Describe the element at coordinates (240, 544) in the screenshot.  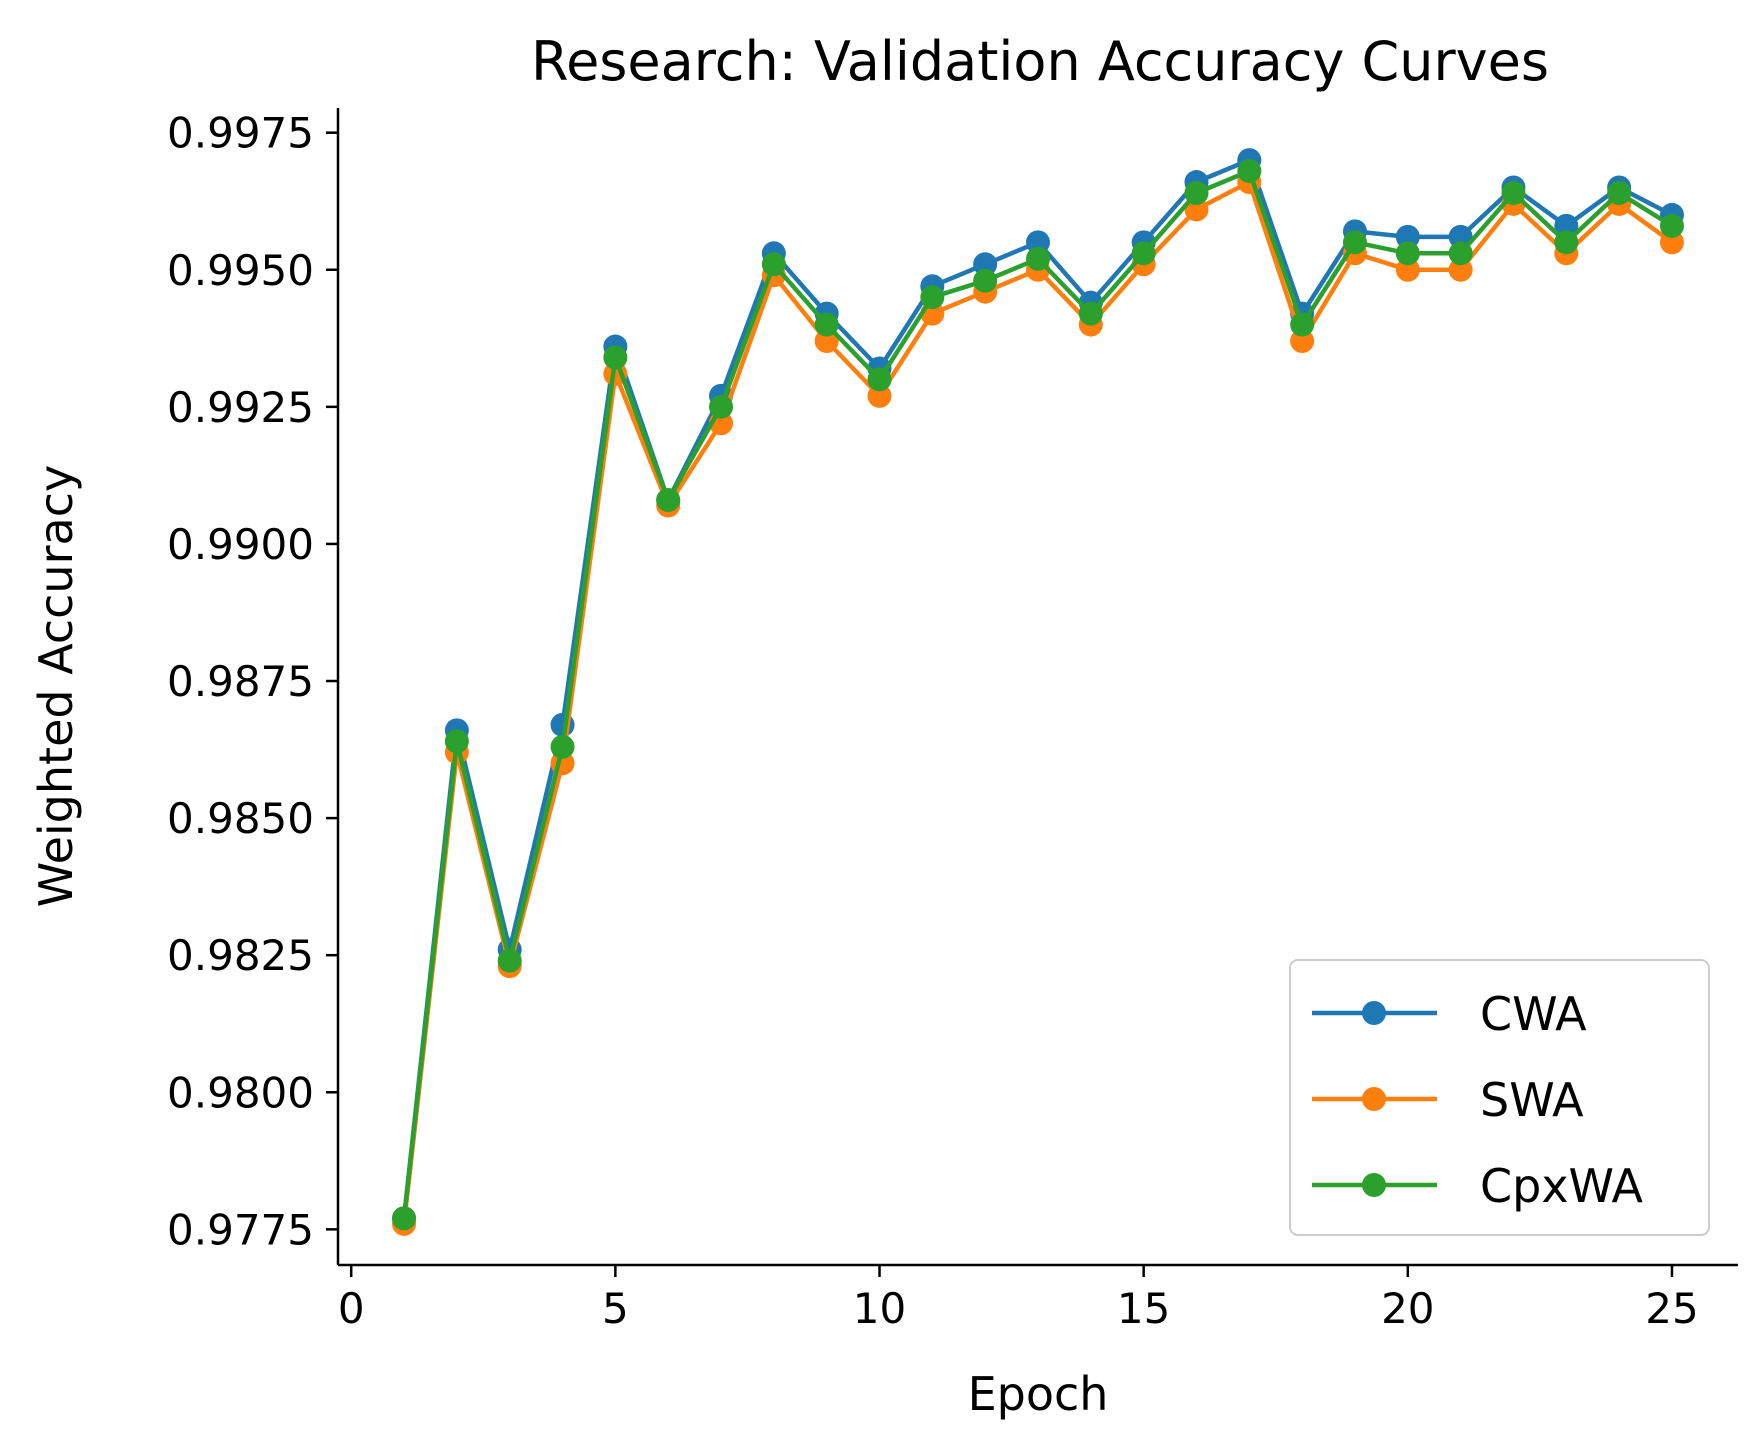
I see `y-tick-label: 0.9900` at that location.